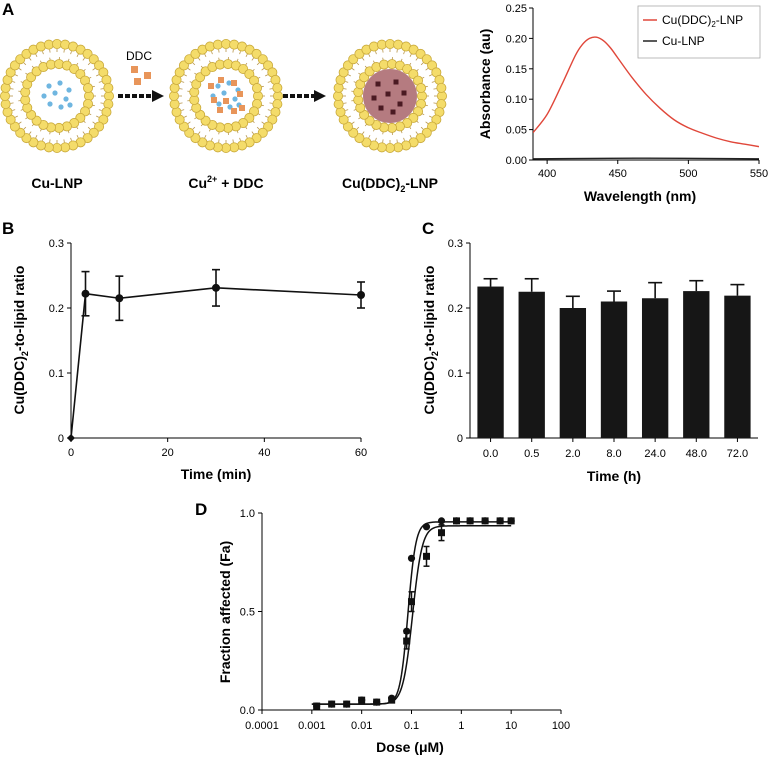 This screenshot has width=768, height=761. I want to click on x-tick-label: 400, so click(547, 174).